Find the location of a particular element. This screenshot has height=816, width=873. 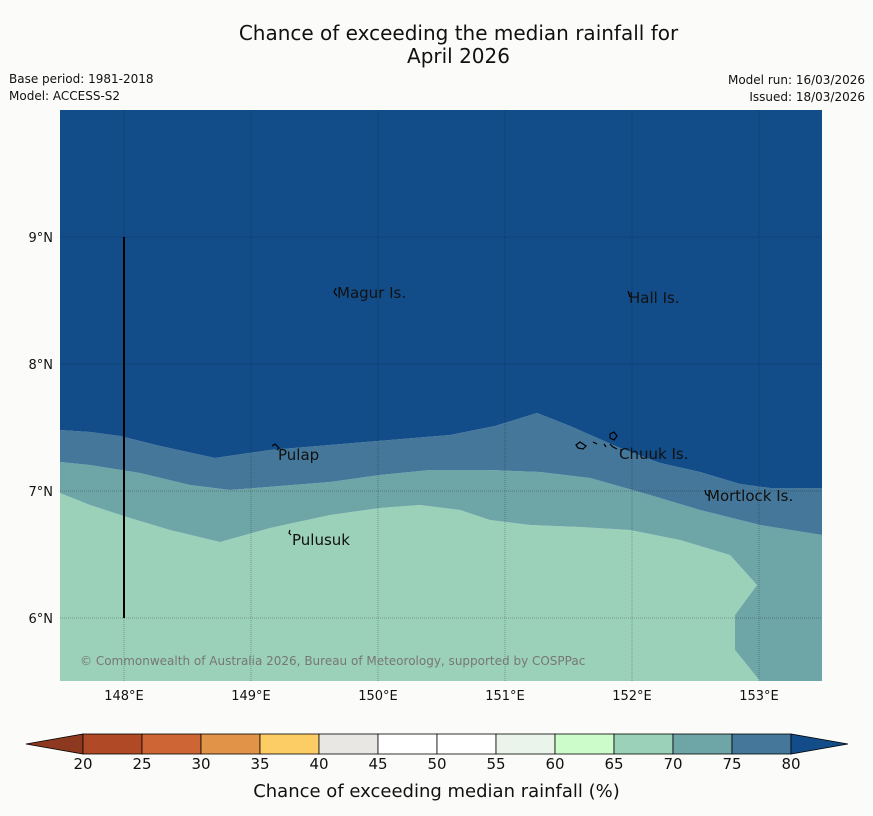

place-label-magur: Magur Is. is located at coordinates (371, 293).